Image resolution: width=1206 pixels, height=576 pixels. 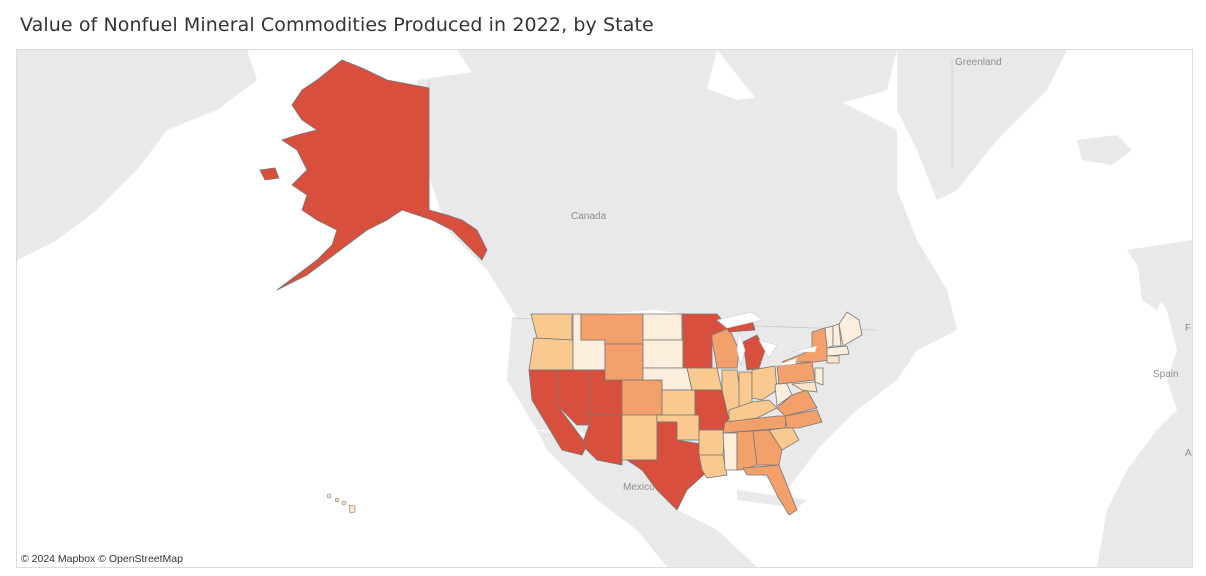 What do you see at coordinates (803, 419) in the screenshot?
I see `state-north-carolina` at bounding box center [803, 419].